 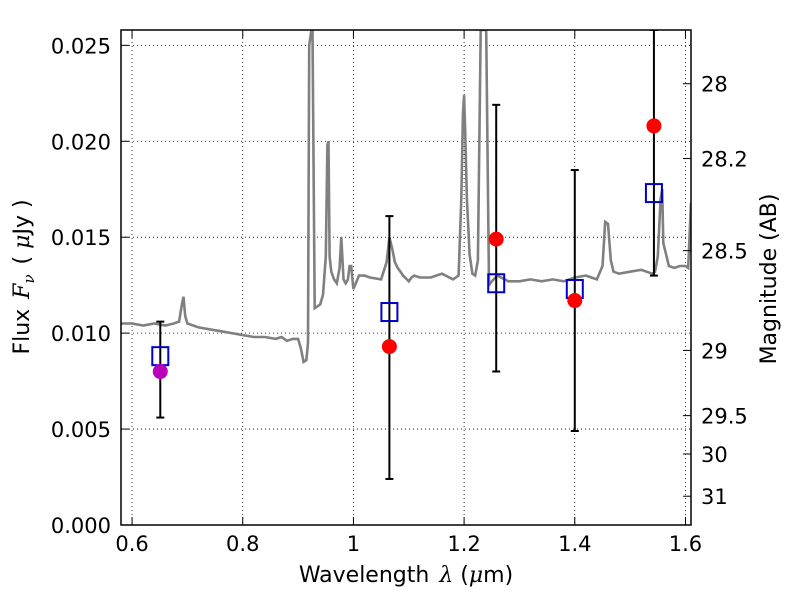 What do you see at coordinates (81, 430) in the screenshot?
I see `y-tick-label: 0.005` at bounding box center [81, 430].